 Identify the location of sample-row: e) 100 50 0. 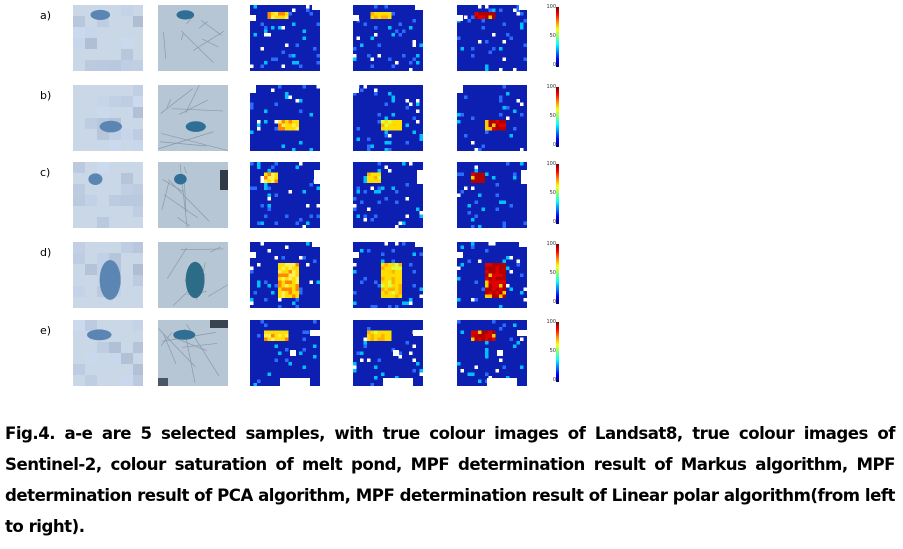
(451, 357).